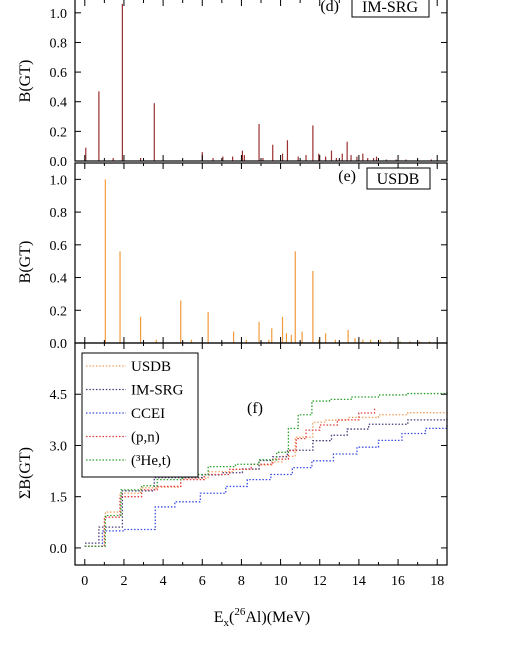 The height and width of the screenshot is (670, 518). Describe the element at coordinates (281, 581) in the screenshot. I see `panel-f-xtick-label: 10` at that location.